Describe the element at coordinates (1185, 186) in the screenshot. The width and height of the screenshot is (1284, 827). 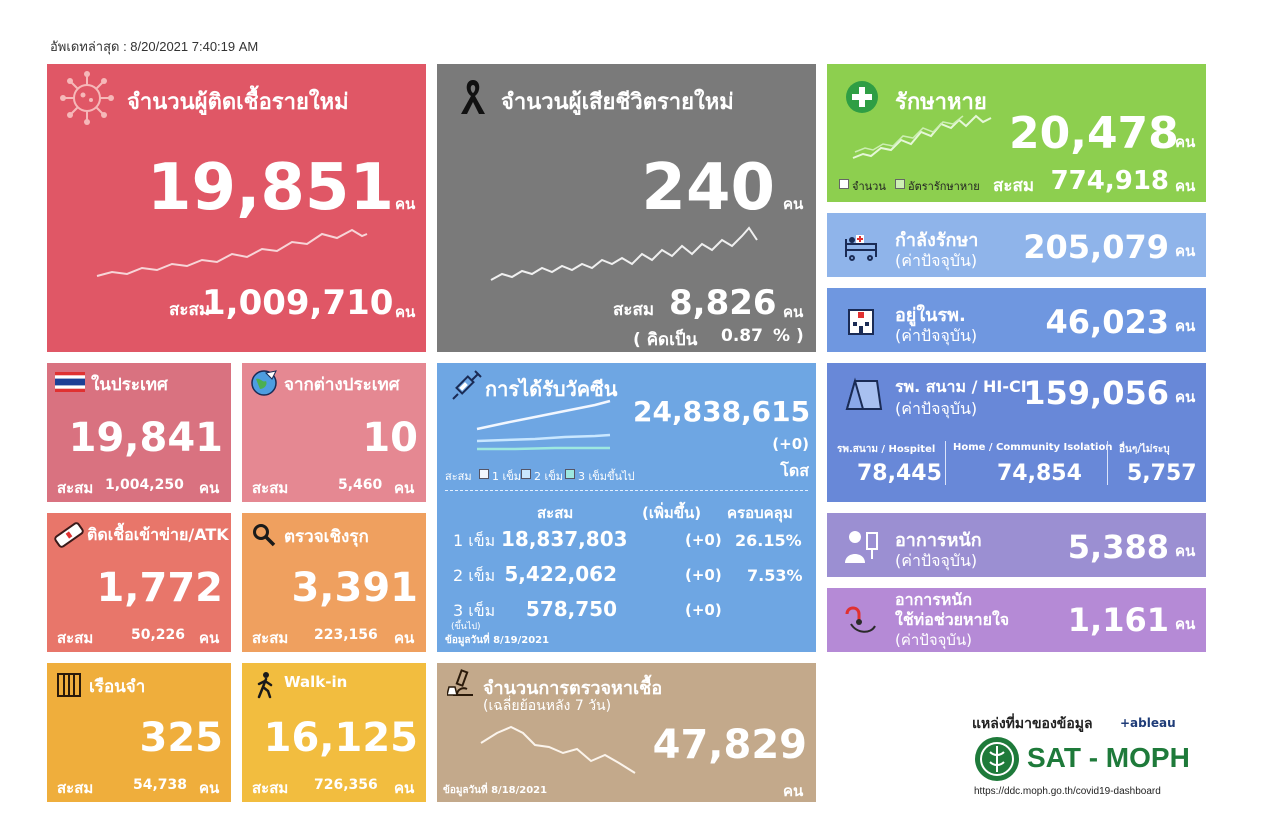
I see `recovered-cum-unit: คน` at that location.